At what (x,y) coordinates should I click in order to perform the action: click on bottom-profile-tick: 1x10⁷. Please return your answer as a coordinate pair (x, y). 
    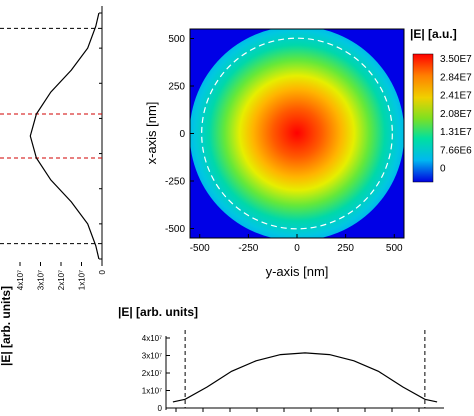
    Looking at the image, I should click on (152, 391).